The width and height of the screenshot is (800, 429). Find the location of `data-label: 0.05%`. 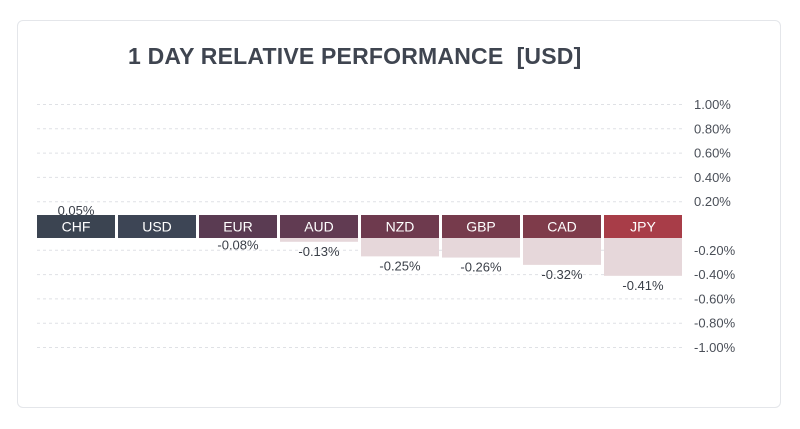

data-label: 0.05% is located at coordinates (76, 210).